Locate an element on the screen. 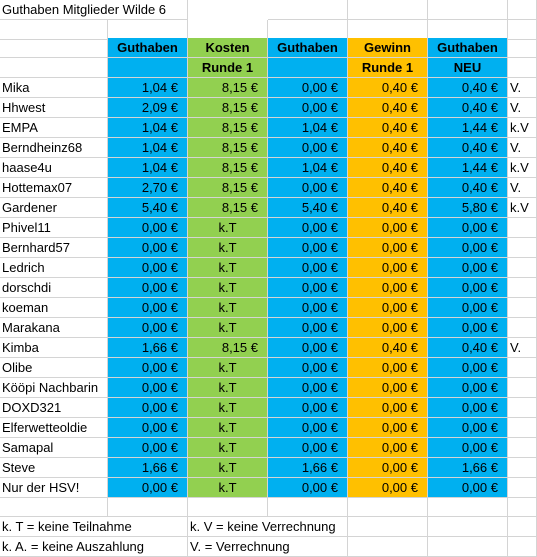 The image size is (537, 557). guthaben-cell: 2,70 € is located at coordinates (148, 188).